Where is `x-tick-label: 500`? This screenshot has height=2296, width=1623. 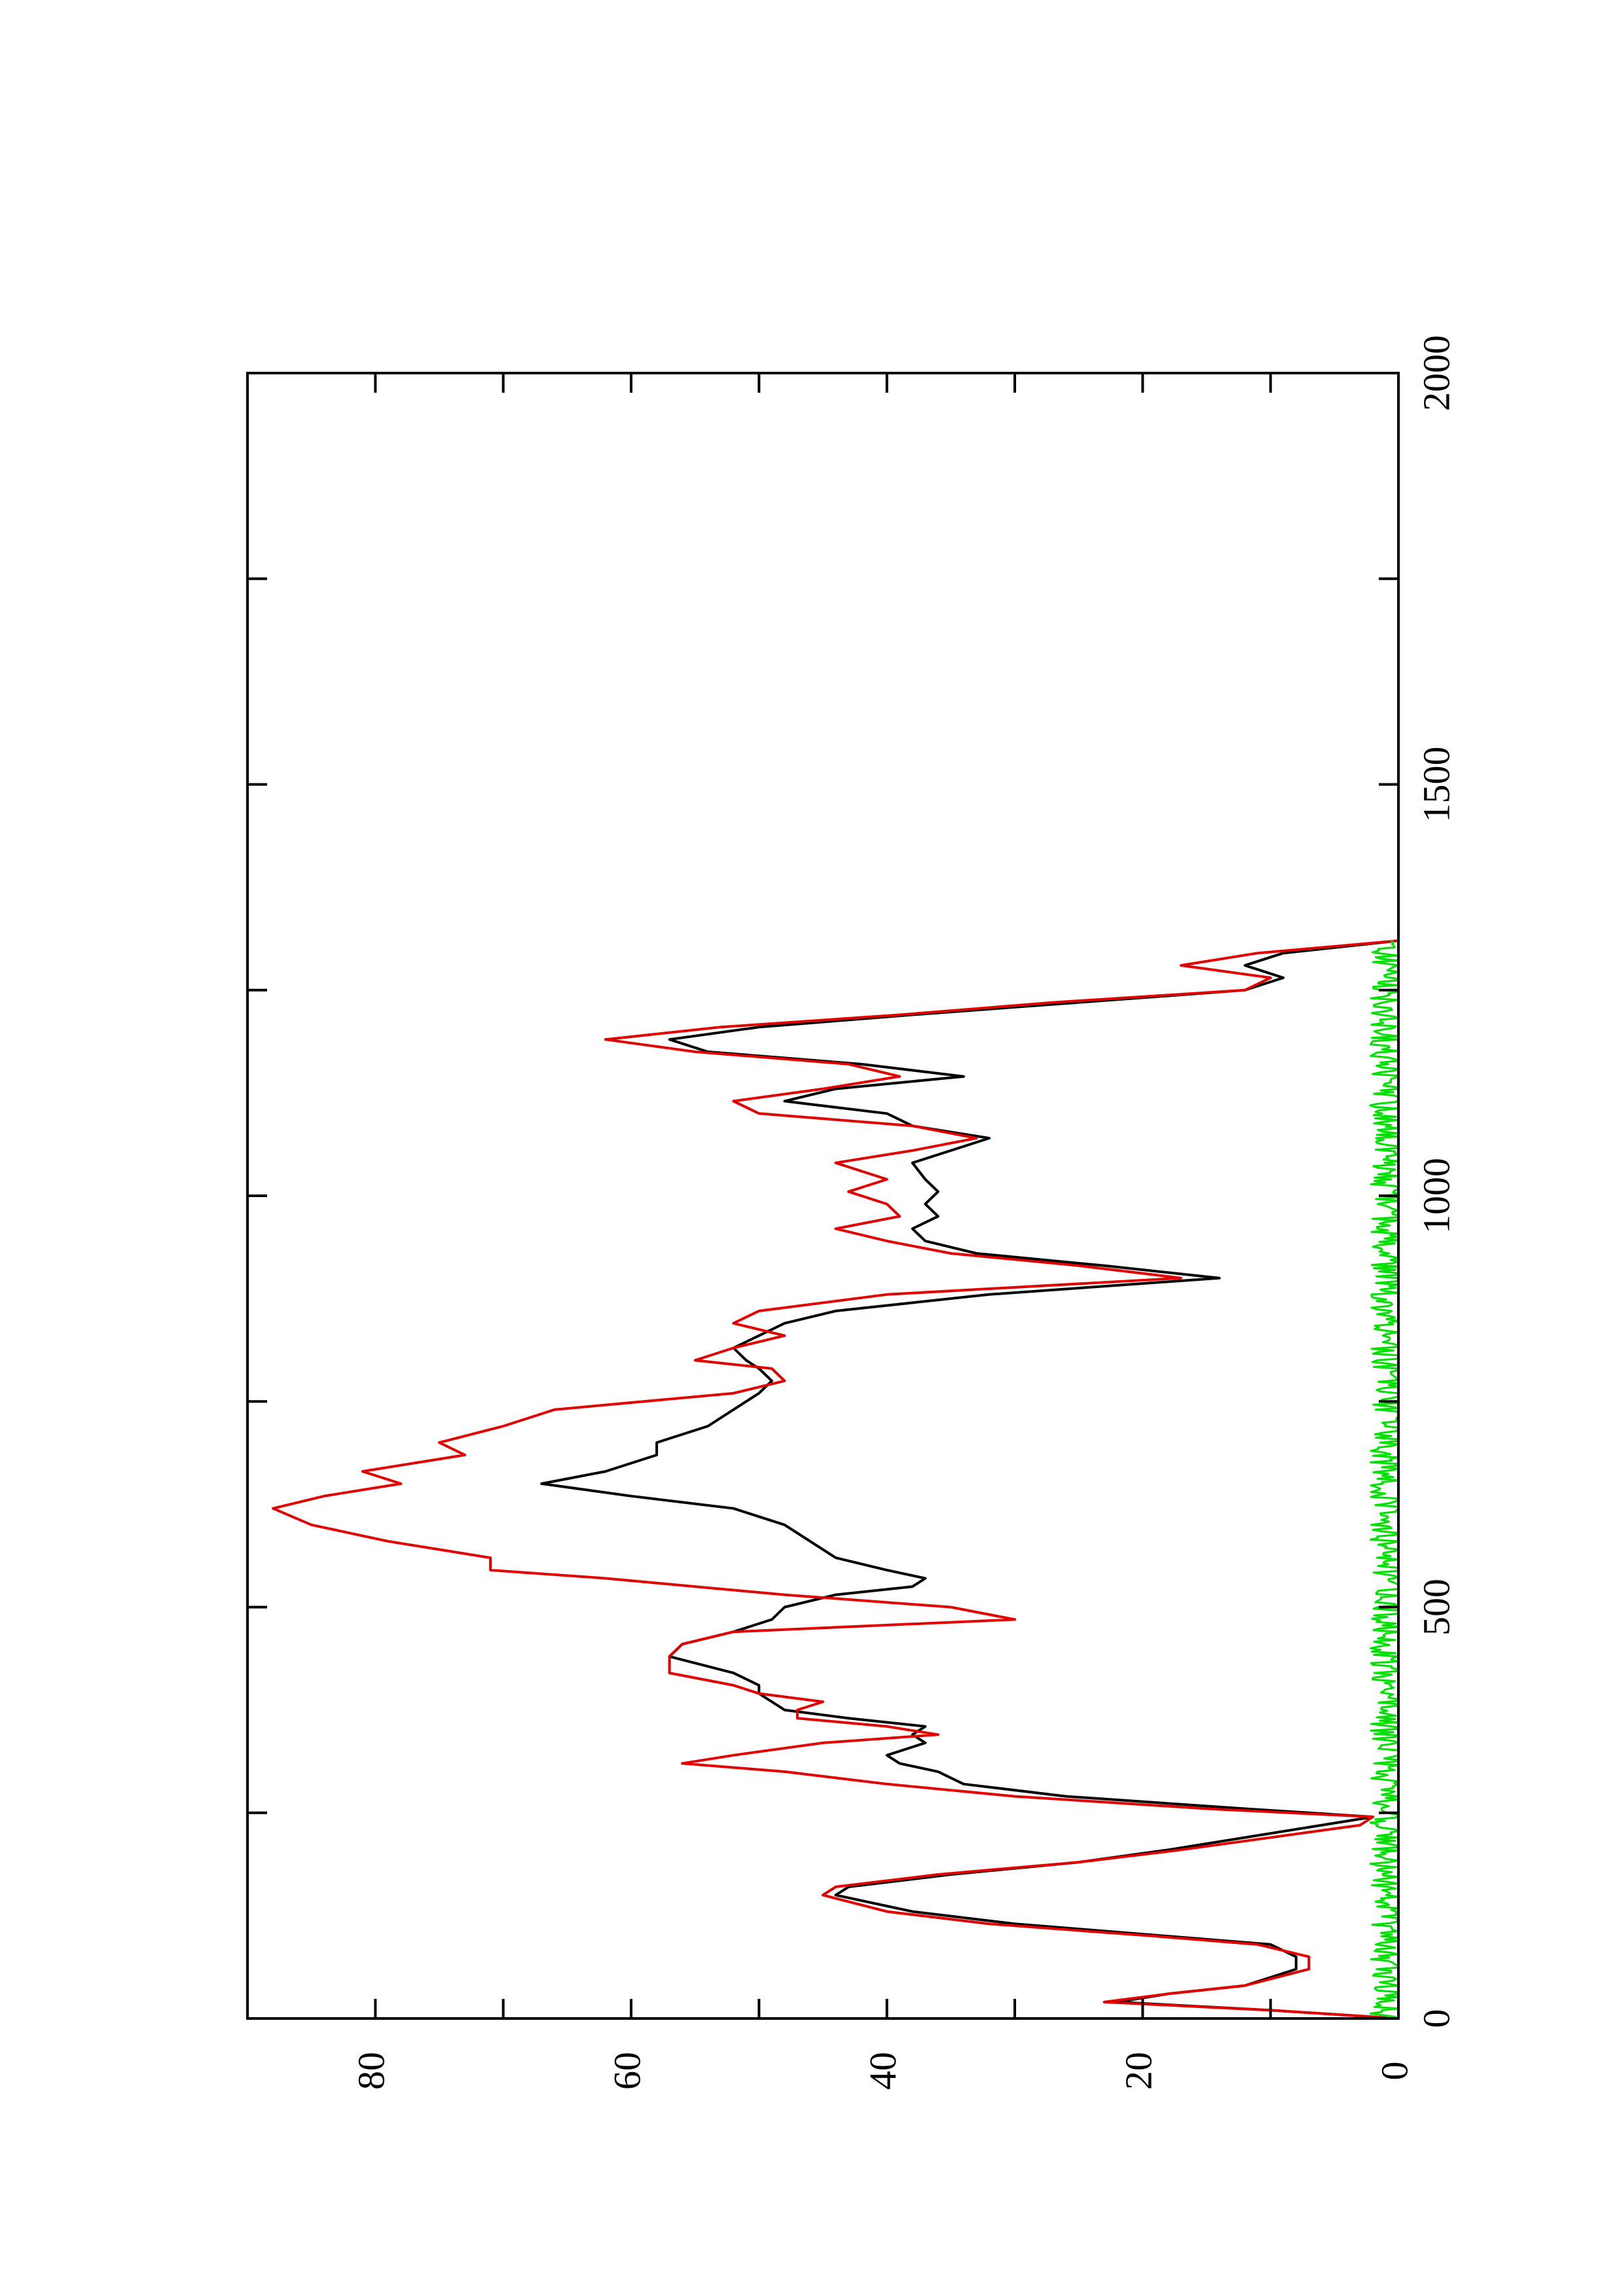 x-tick-label: 500 is located at coordinates (1436, 1607).